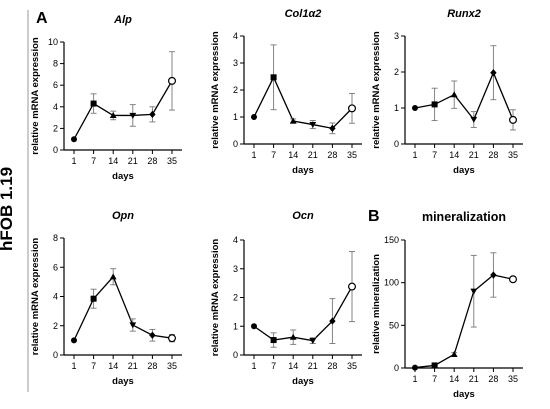 This screenshot has width=550, height=409. What do you see at coordinates (122, 20) in the screenshot?
I see `chart-title: Alp` at bounding box center [122, 20].